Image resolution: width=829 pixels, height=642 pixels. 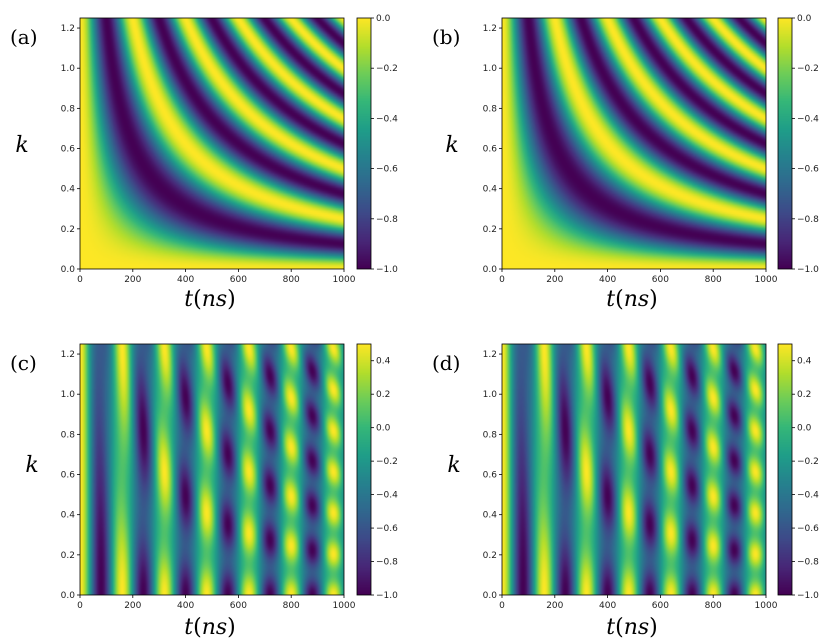 I want to click on colorbar-tick-label: 0.2, so click(x=804, y=395).